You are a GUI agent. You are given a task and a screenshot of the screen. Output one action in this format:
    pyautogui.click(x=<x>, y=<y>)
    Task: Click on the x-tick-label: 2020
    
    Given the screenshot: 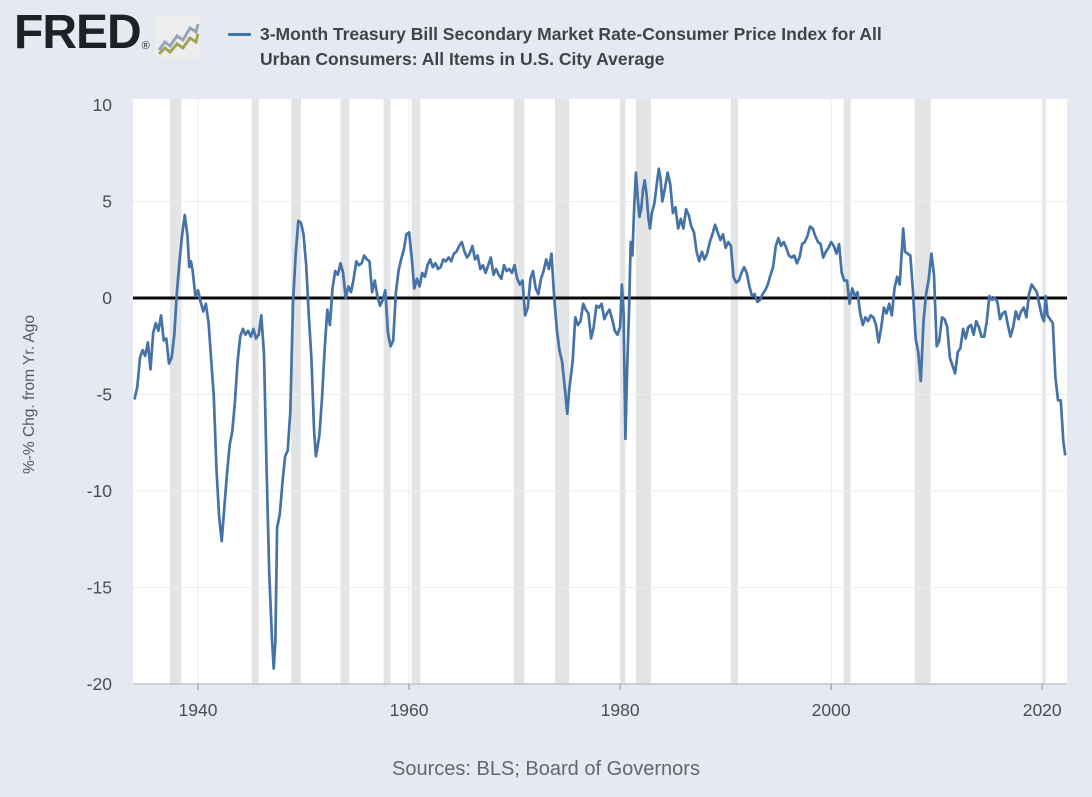 What is the action you would take?
    pyautogui.click(x=1042, y=710)
    